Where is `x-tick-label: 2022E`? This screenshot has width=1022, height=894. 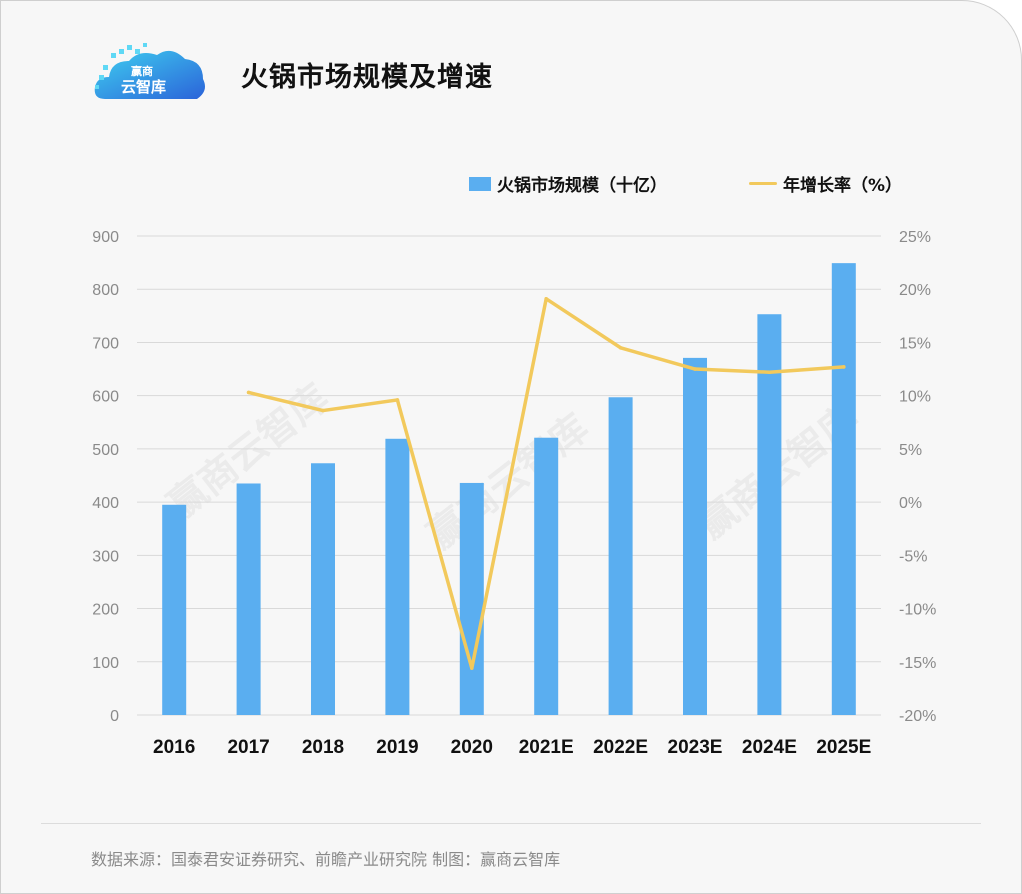 x-tick-label: 2022E is located at coordinates (620, 747).